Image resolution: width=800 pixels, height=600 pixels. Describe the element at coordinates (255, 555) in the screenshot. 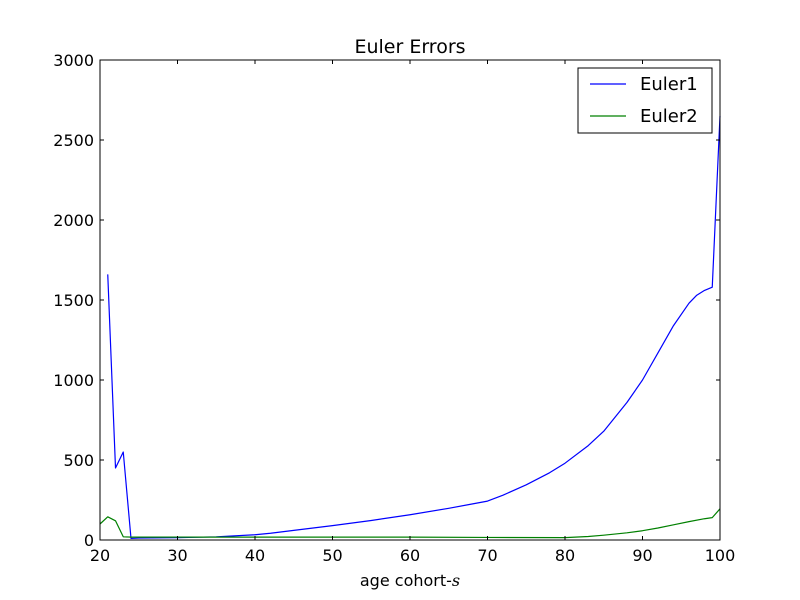

I see `x-tick-label: 40` at that location.